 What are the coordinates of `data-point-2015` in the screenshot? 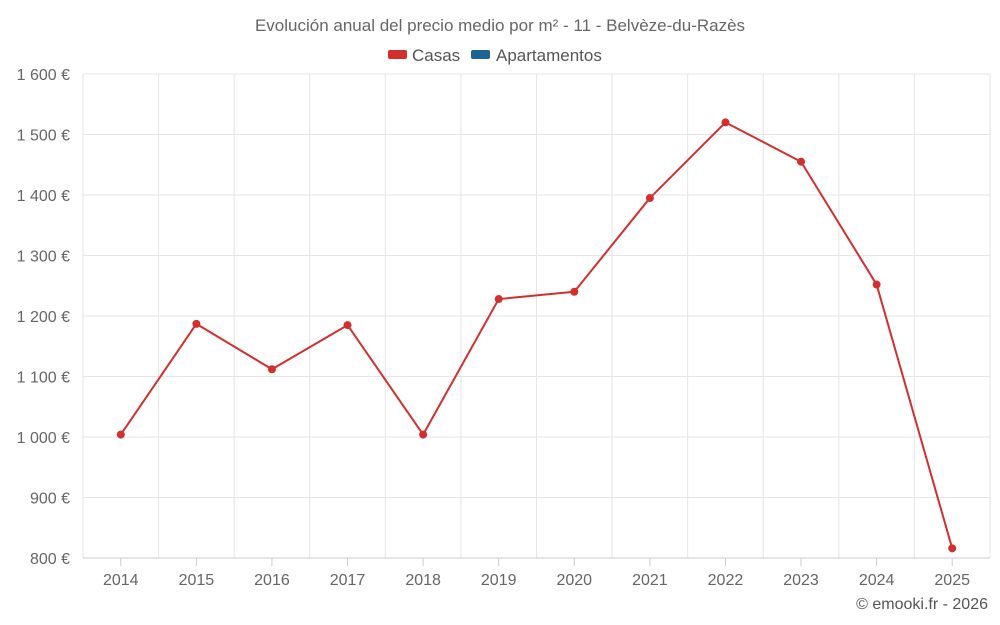 It's located at (196, 323).